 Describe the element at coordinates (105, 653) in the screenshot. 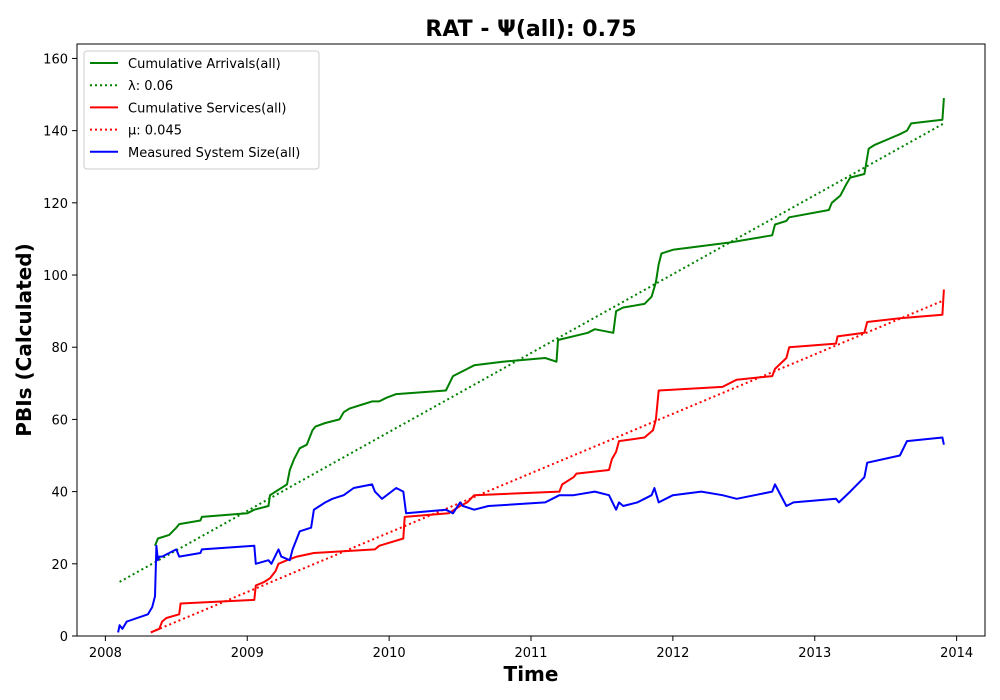

I see `x-tick-label: 2008` at that location.